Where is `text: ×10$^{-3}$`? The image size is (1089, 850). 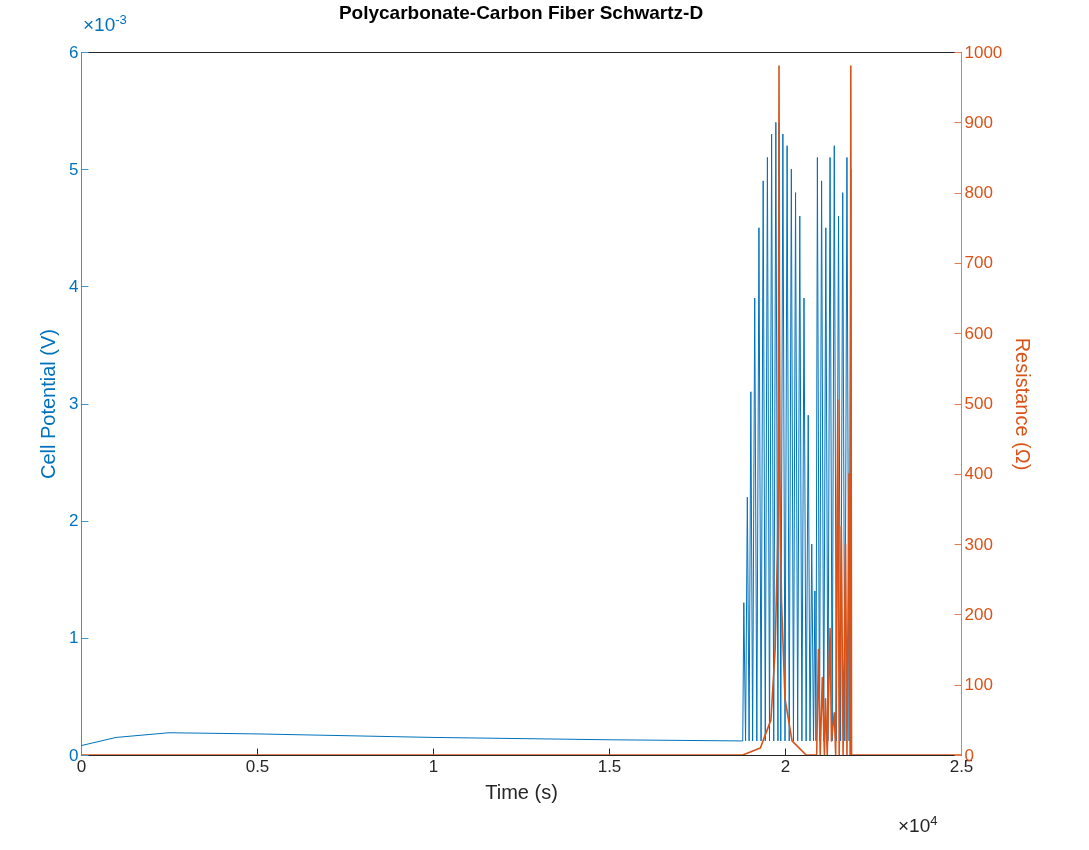 text: ×10$^{-3}$ is located at coordinates (105, 24).